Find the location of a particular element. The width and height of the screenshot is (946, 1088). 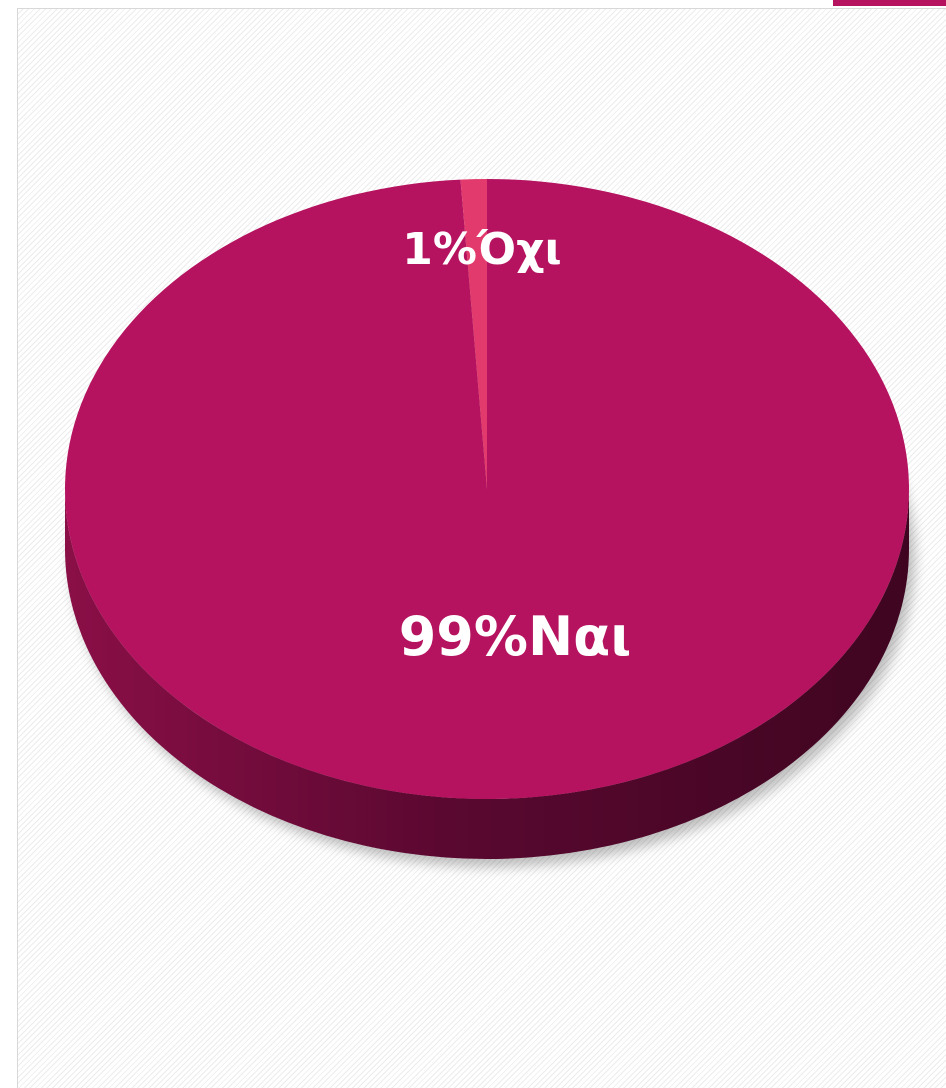

data-label: 1%Όχι is located at coordinates (481, 249).